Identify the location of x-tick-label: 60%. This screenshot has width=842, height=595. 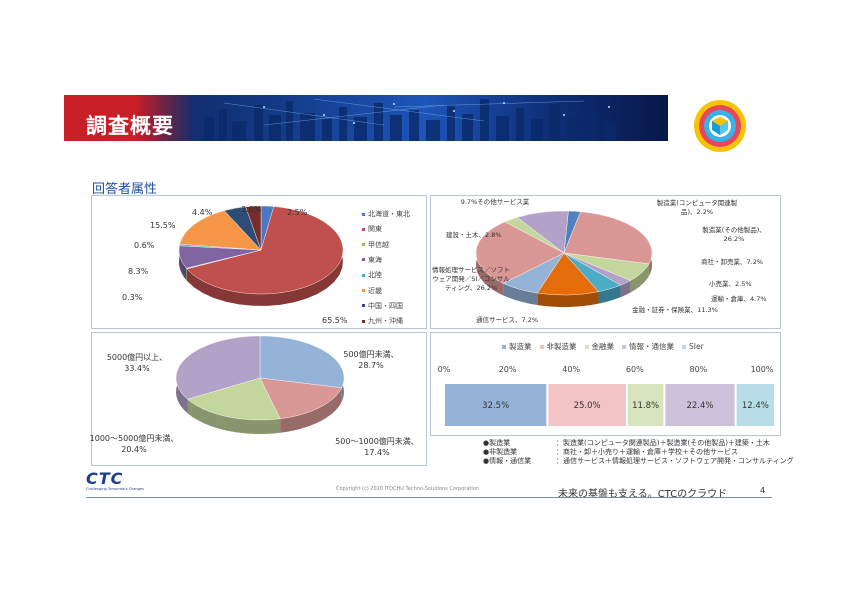
(635, 369).